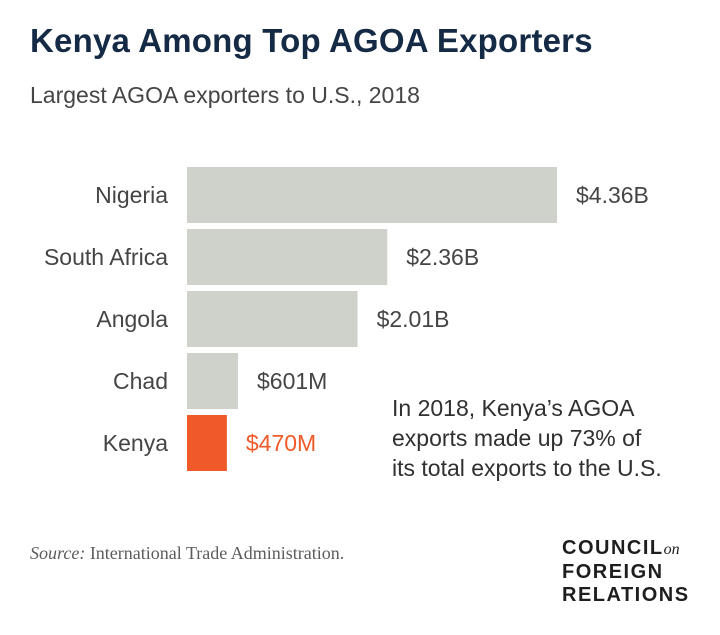 This screenshot has width=720, height=635. I want to click on bar-angola, so click(272, 319).